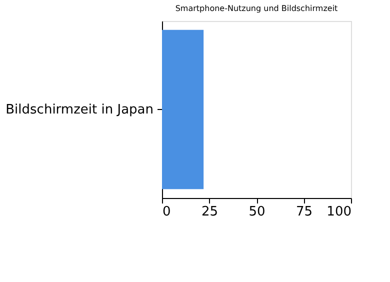 The width and height of the screenshot is (390, 282). What do you see at coordinates (209, 212) in the screenshot?
I see `x-tick-label: 25` at bounding box center [209, 212].